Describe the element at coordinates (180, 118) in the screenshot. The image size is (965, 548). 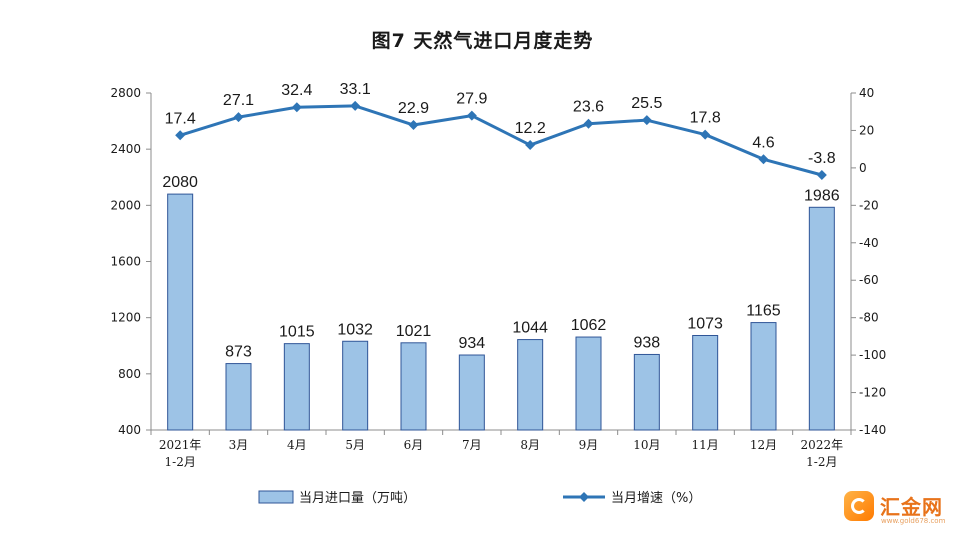
I see `growth-value-label: 17.4` at that location.